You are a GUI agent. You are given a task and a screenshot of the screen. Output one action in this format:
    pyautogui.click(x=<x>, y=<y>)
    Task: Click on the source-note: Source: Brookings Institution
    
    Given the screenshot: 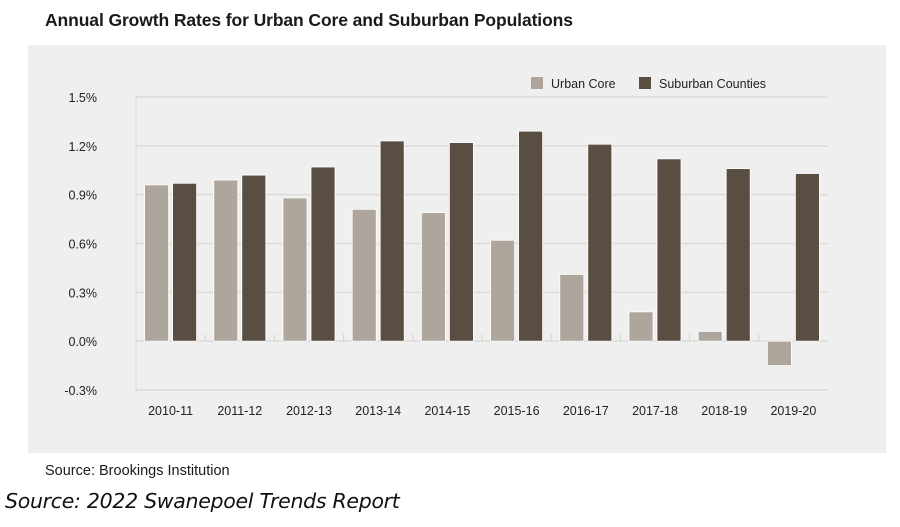 What is the action you would take?
    pyautogui.click(x=137, y=471)
    